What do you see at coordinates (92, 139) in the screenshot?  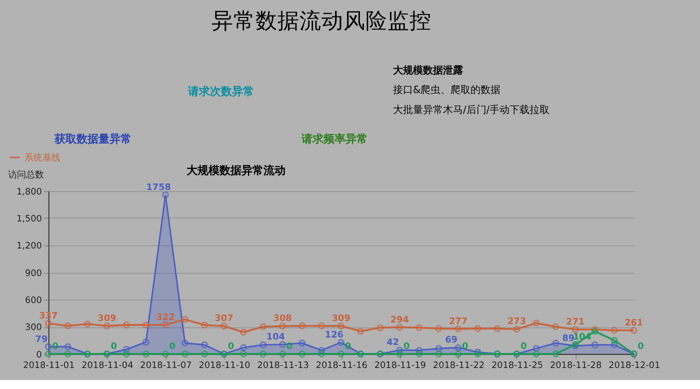 I see `text: 获取数据量异常` at bounding box center [92, 139].